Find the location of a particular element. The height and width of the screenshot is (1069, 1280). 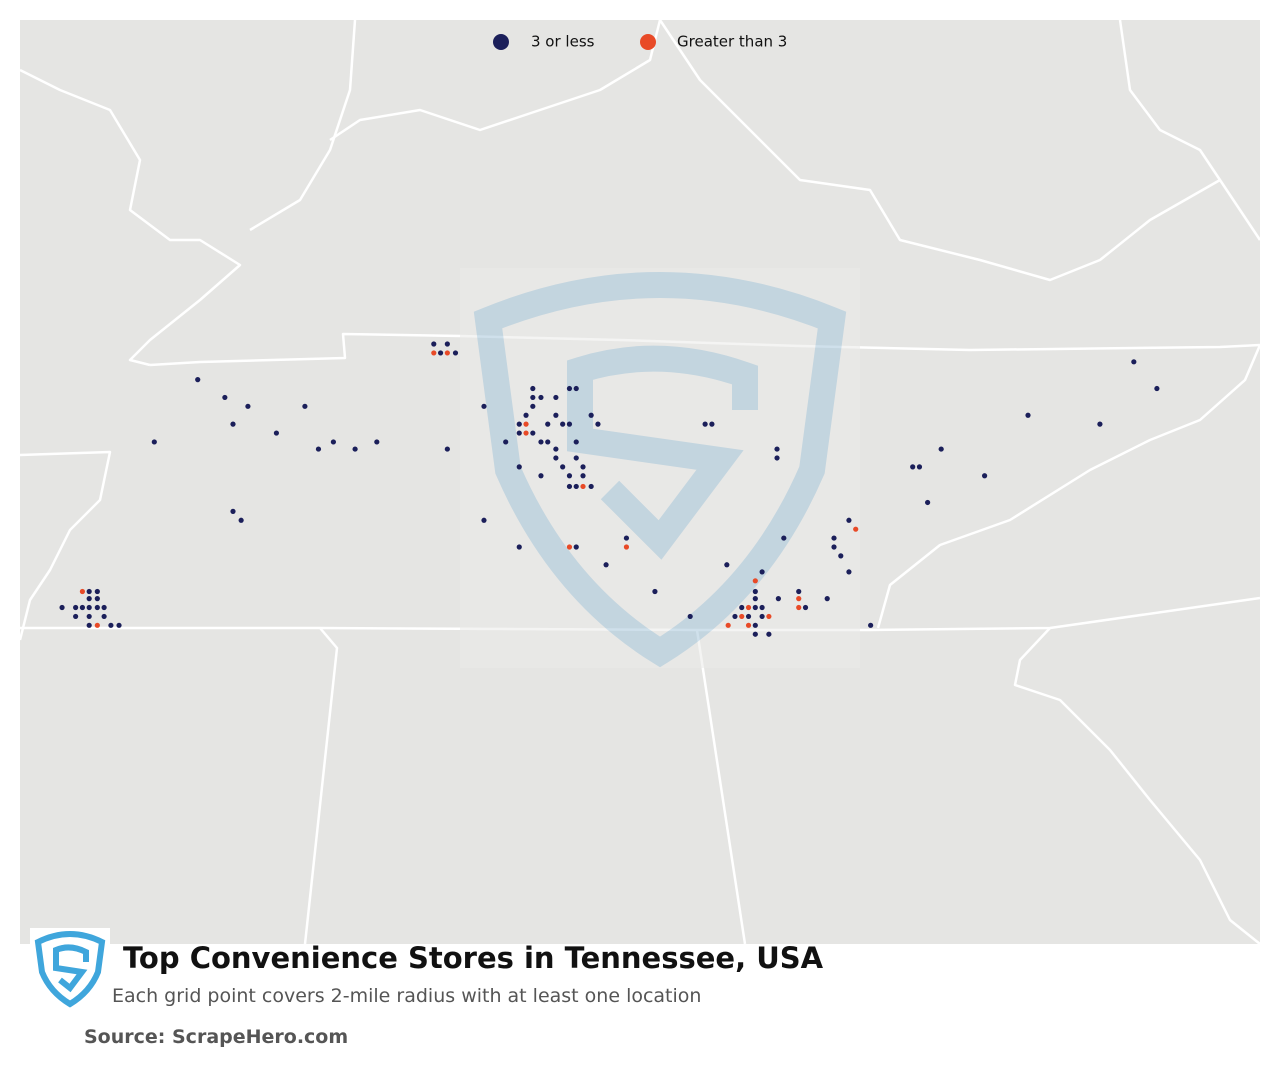

watermark-box is located at coordinates (660, 468).